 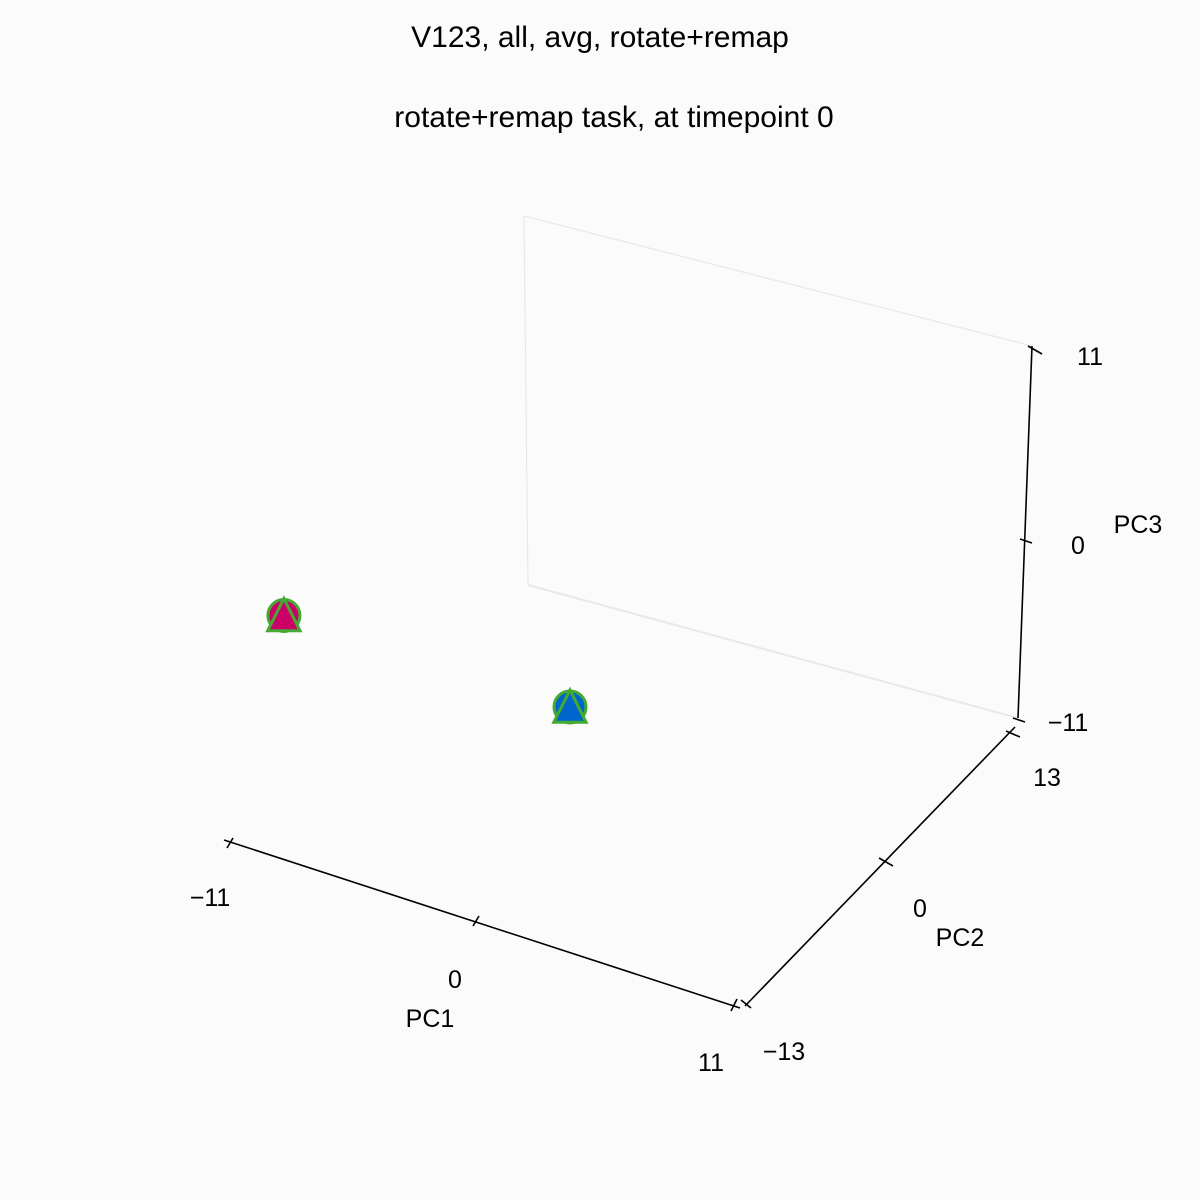 I want to click on pc3-tick-label: −11, so click(x=1068, y=723).